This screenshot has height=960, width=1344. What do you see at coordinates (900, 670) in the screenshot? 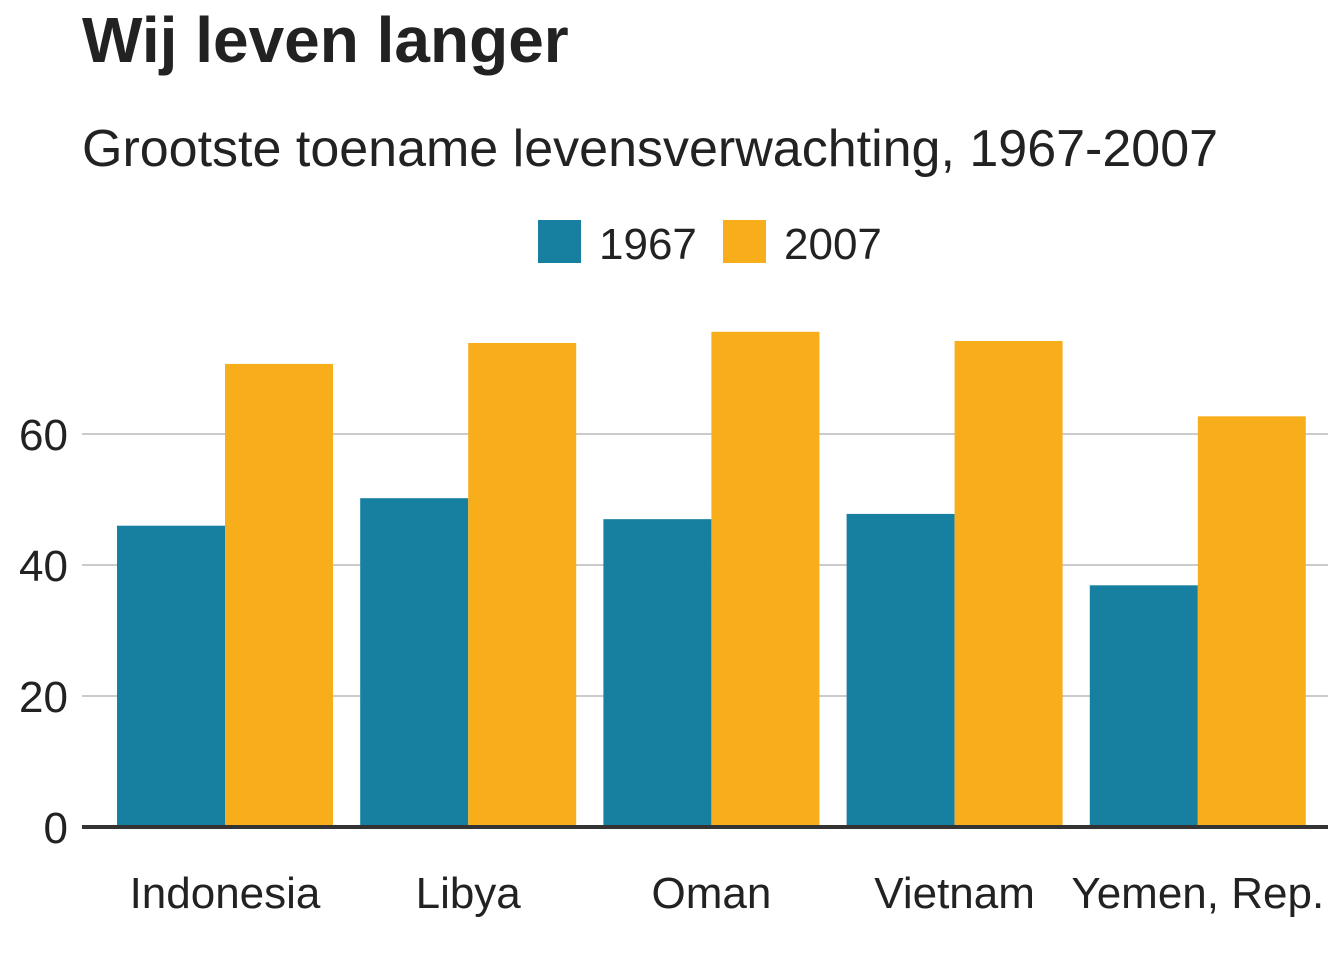
I see `bar-vietnam-1967` at bounding box center [900, 670].